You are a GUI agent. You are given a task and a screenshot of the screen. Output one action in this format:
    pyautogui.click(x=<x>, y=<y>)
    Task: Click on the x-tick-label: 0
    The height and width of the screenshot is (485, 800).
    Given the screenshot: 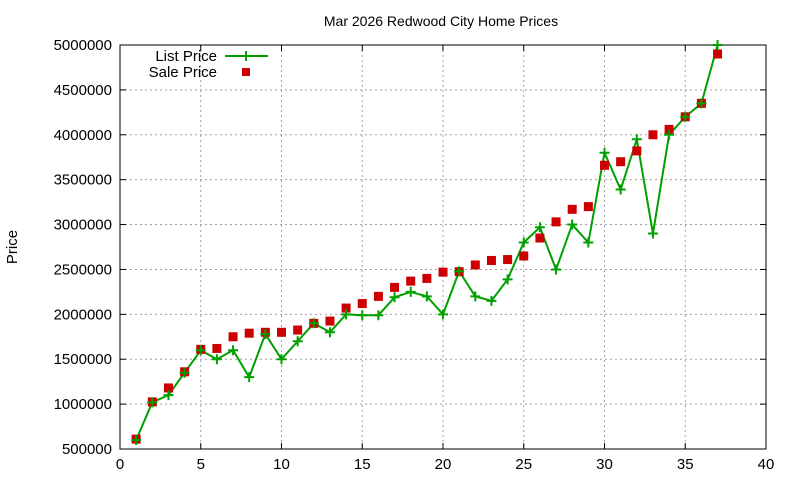 What is the action you would take?
    pyautogui.click(x=120, y=464)
    